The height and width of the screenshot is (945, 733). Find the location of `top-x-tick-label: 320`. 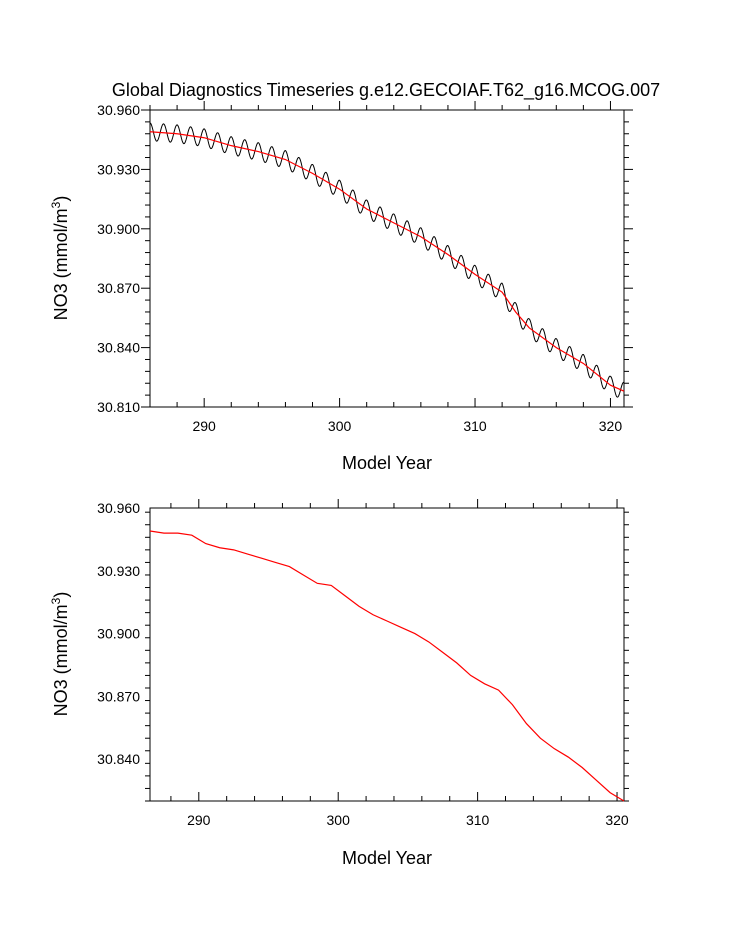

top-x-tick-label: 320 is located at coordinates (611, 426).